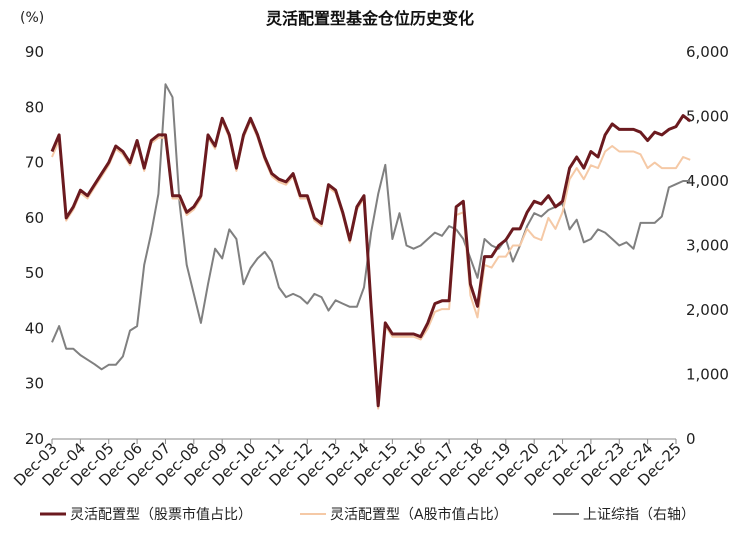 This screenshot has height=538, width=740. What do you see at coordinates (34, 107) in the screenshot?
I see `left-tick-label: 80` at bounding box center [34, 107].